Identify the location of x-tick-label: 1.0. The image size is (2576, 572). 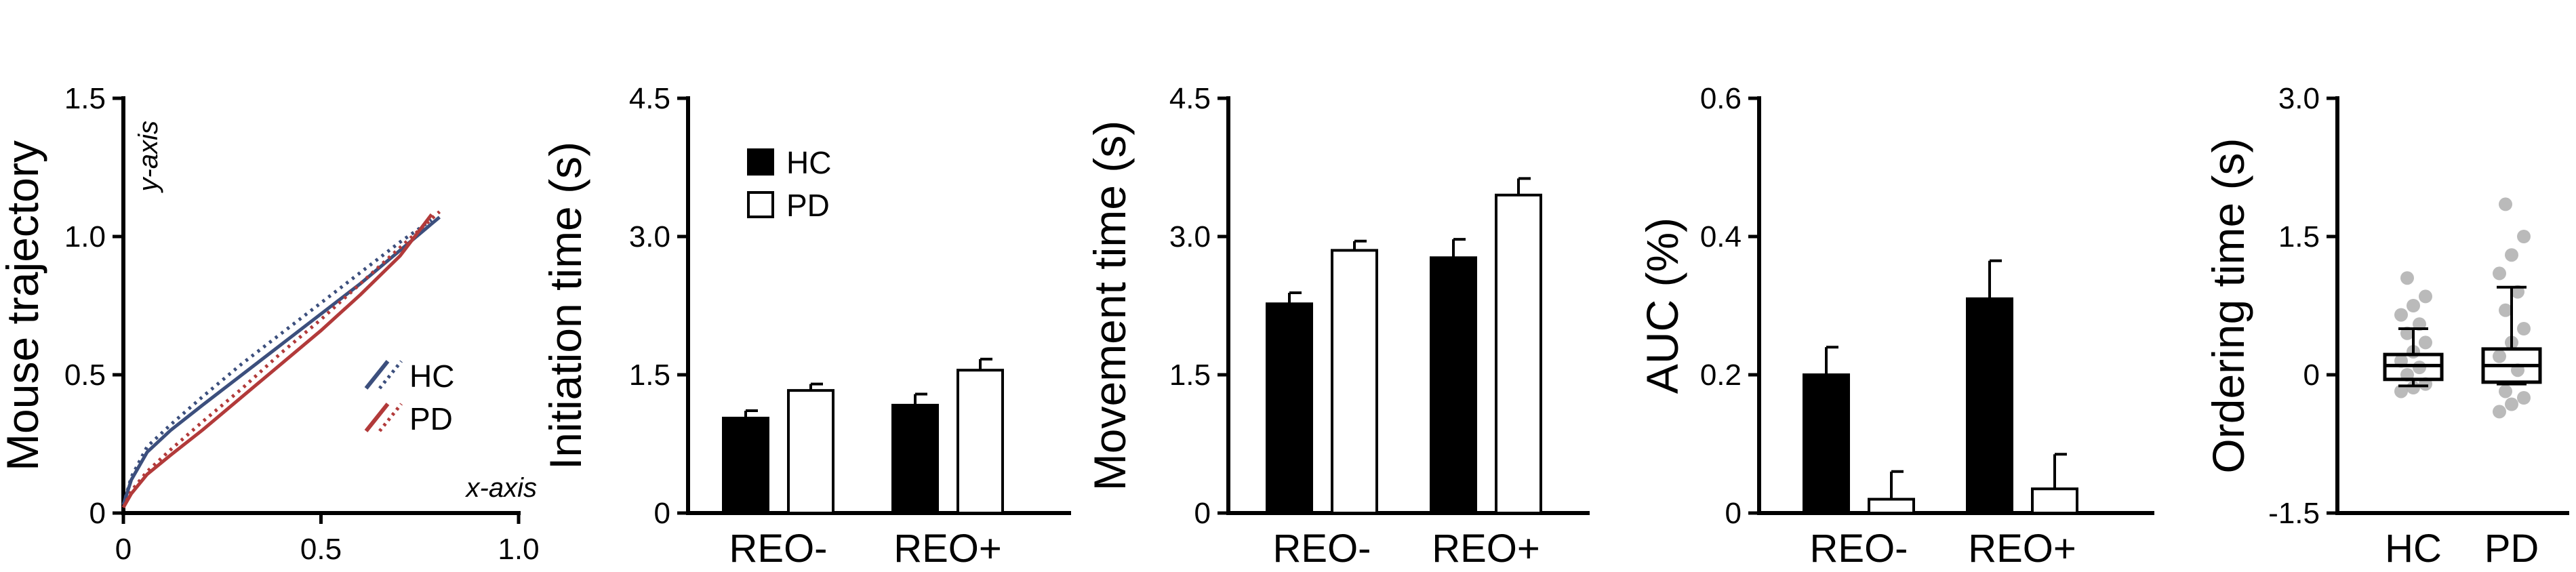
(518, 549).